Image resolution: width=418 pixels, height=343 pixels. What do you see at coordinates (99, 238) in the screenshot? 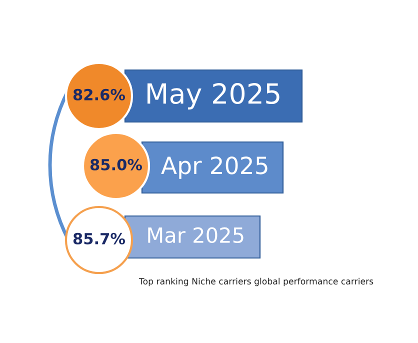
I see `data-label: 85.7%` at bounding box center [99, 238].